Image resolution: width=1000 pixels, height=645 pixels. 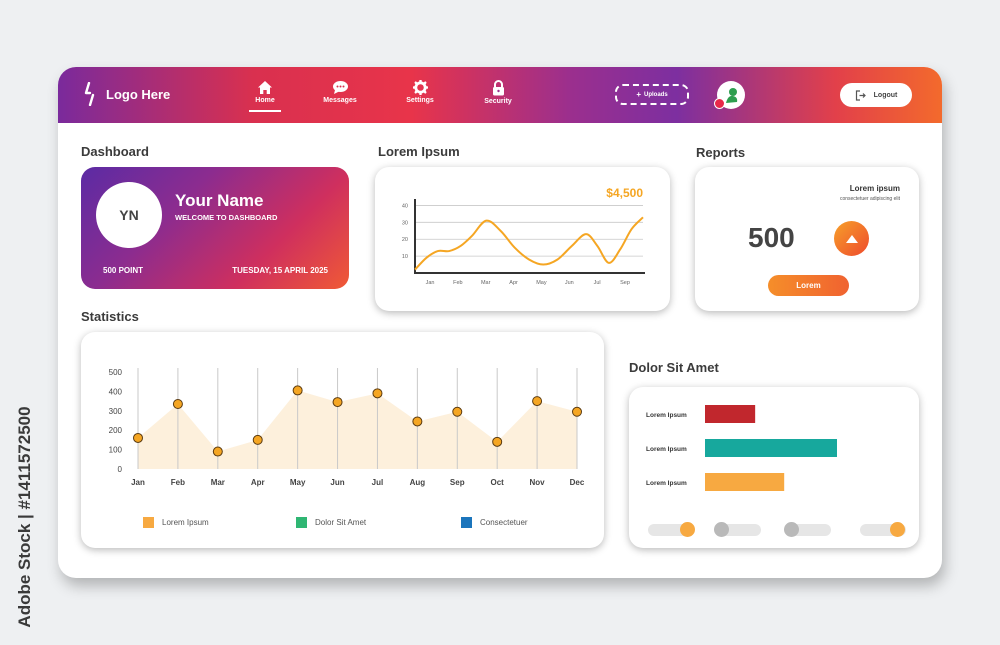 What do you see at coordinates (337, 482) in the screenshot?
I see `stats-x-tick: Jun` at bounding box center [337, 482].